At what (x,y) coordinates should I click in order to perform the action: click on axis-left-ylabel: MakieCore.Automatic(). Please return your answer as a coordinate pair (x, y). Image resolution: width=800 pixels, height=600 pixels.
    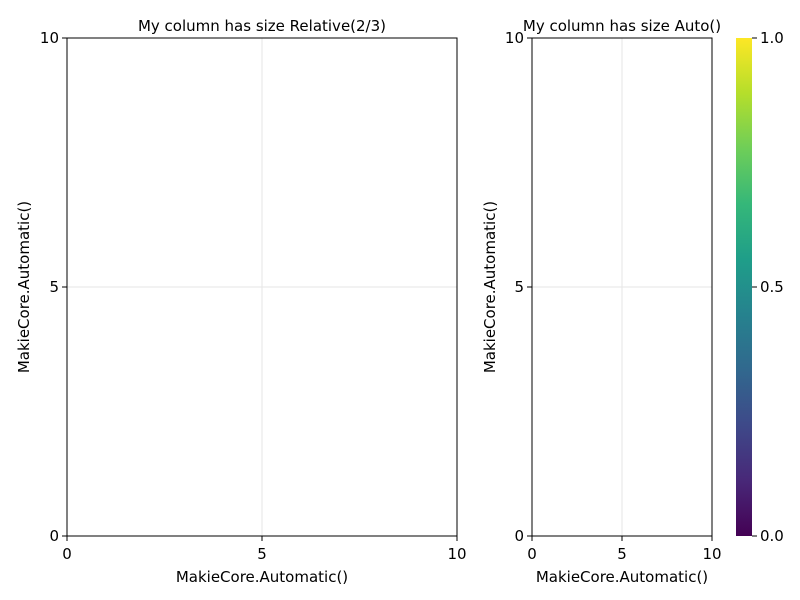
    Looking at the image, I should click on (24, 287).